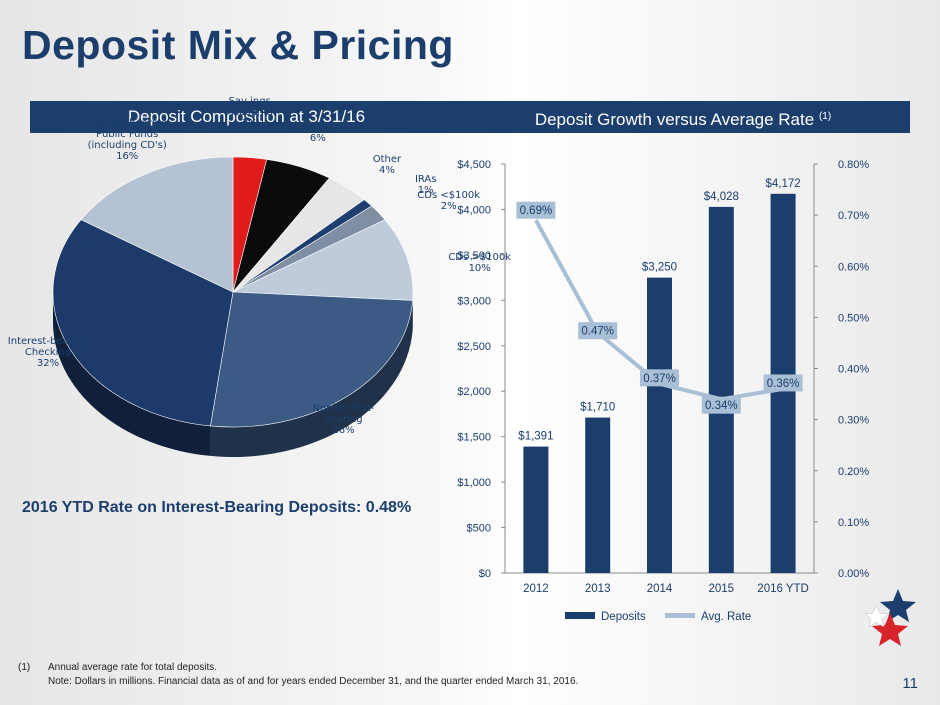  What do you see at coordinates (853, 574) in the screenshot?
I see `y-right-tick-label: 0.00%` at bounding box center [853, 574].